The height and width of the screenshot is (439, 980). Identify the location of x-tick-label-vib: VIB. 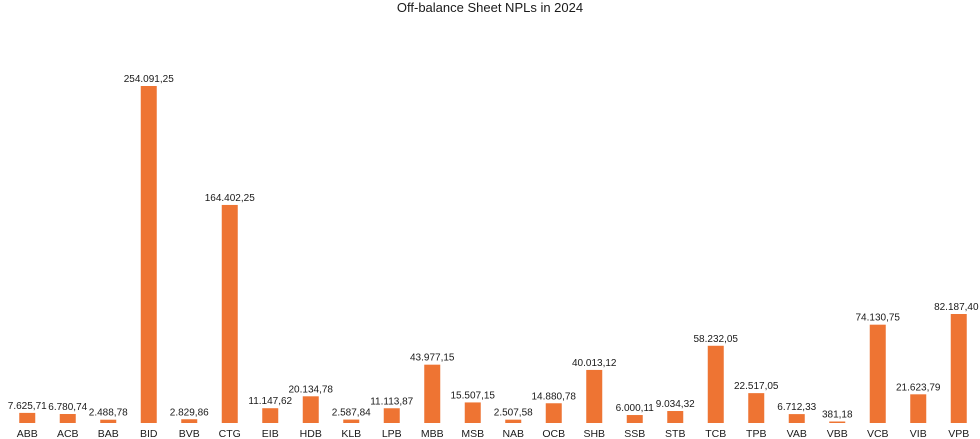
(918, 433).